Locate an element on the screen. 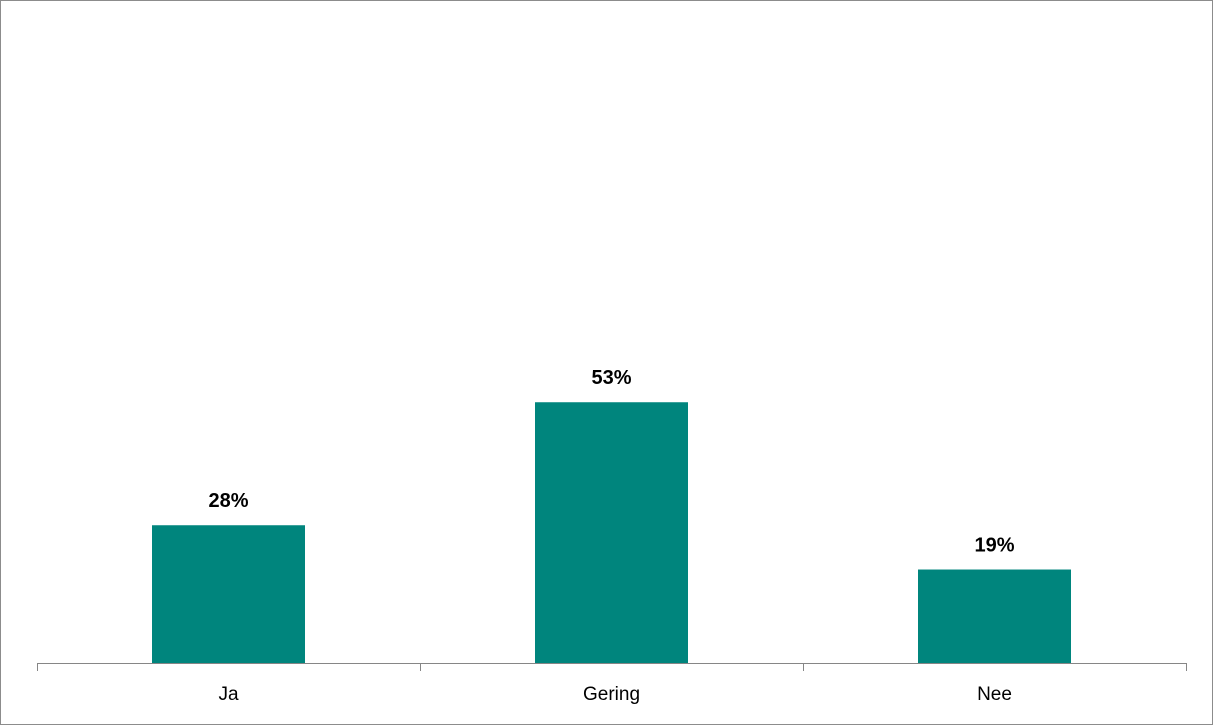  bar-ja is located at coordinates (228, 594).